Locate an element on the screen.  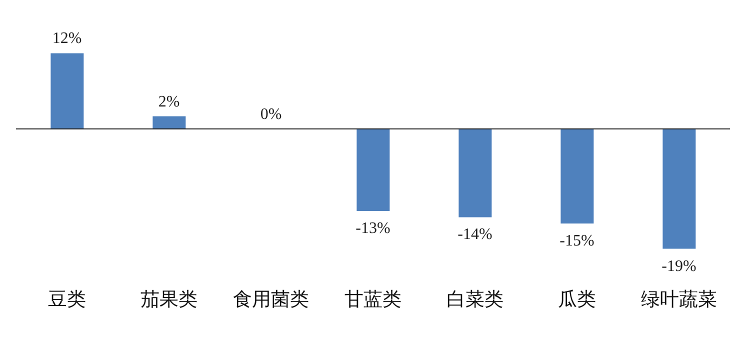
data-label: 0% is located at coordinates (271, 114).